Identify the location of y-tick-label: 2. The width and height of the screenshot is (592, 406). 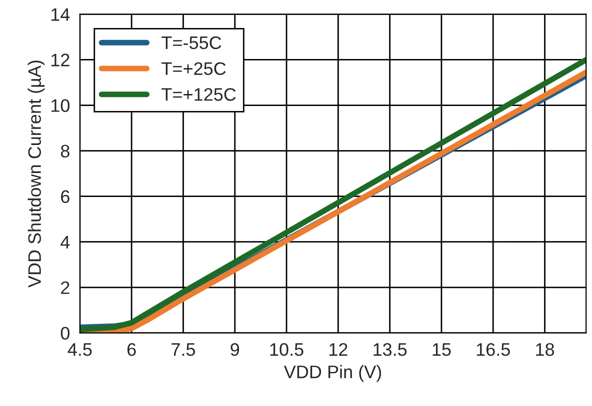
(65, 287).